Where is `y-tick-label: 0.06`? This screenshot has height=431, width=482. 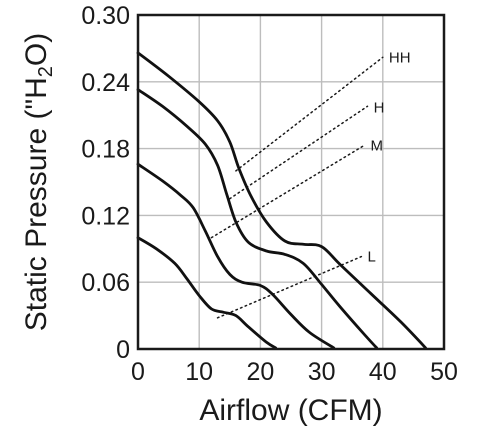
y-tick-label: 0.06 is located at coordinates (105, 283).